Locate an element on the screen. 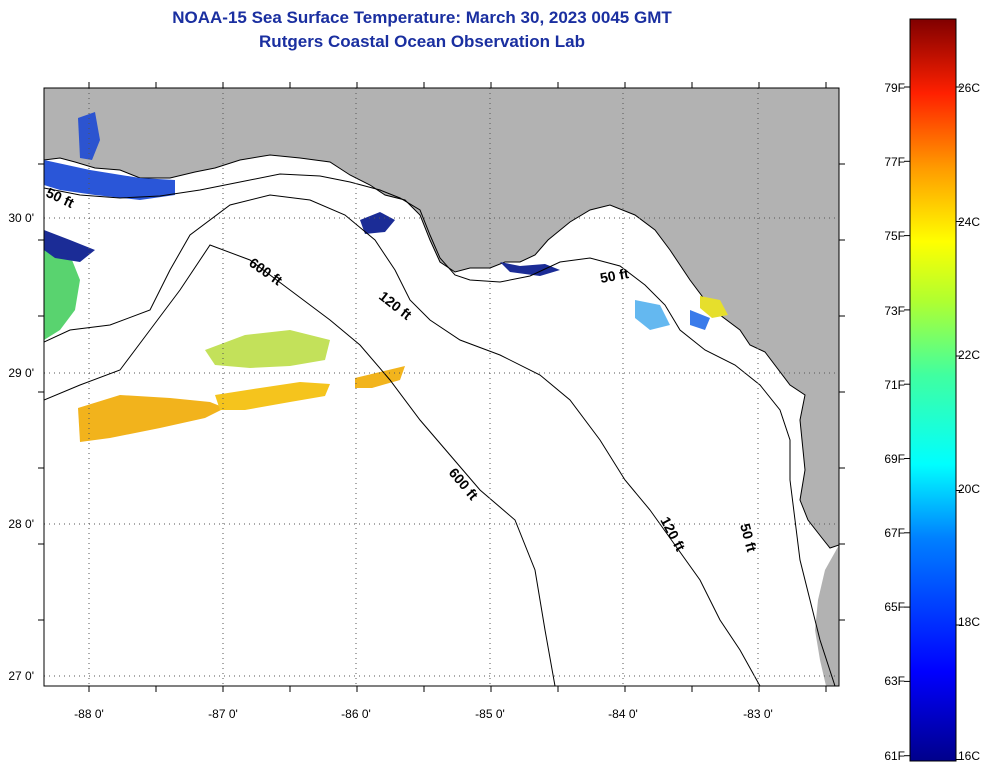 The width and height of the screenshot is (992, 770). sst-patch-blue-nw is located at coordinates (89, 136).